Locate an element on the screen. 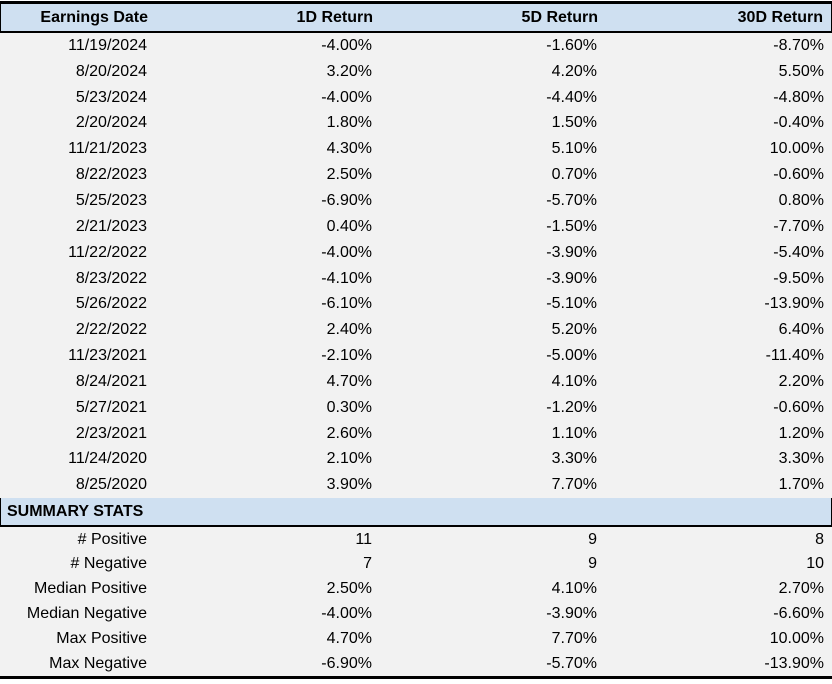  summary-30d-value: 10.00% is located at coordinates (796, 638).